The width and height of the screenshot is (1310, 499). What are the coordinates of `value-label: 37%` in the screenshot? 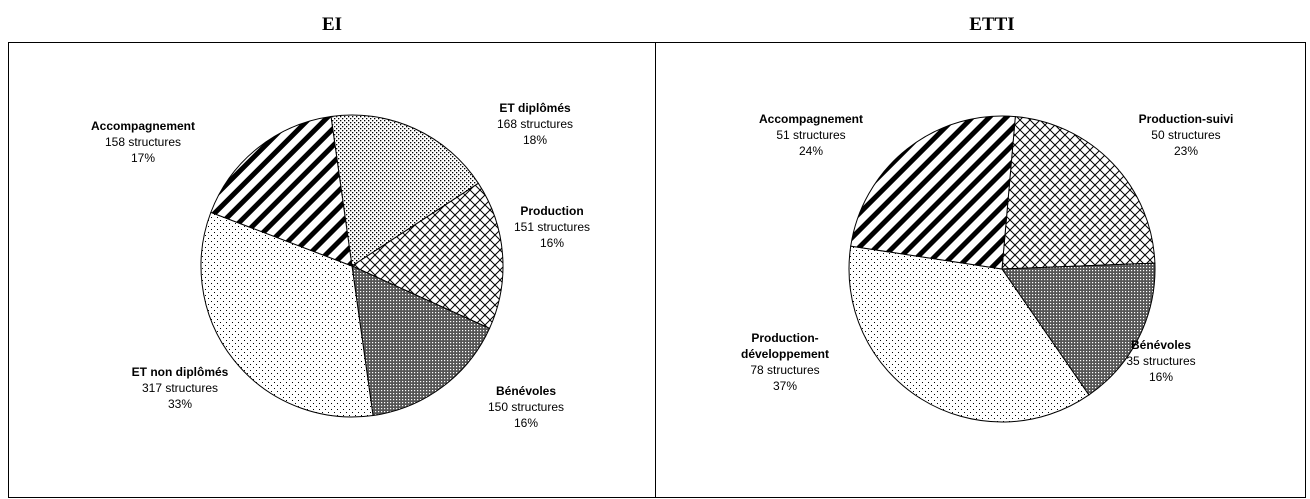 It's located at (785, 386).